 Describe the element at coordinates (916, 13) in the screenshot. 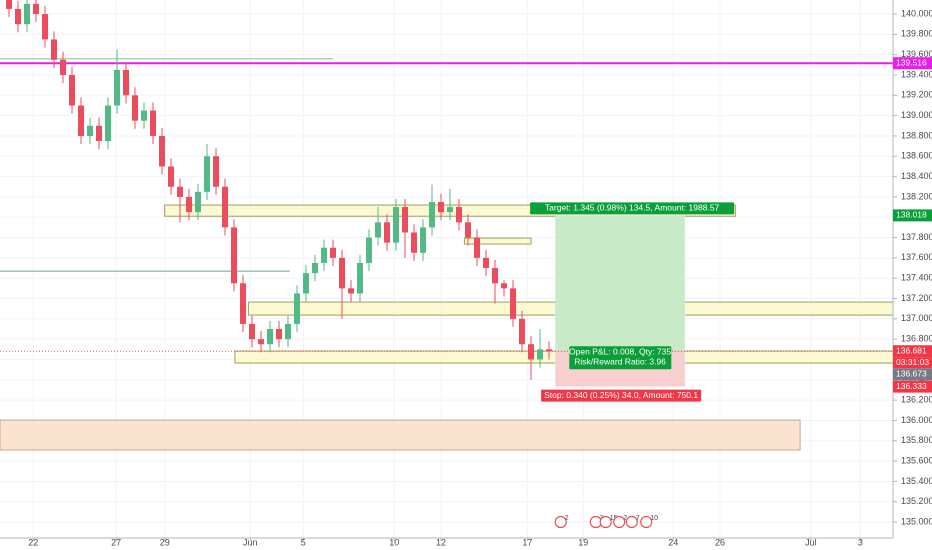

I see `y-tick-label: 140.000` at that location.